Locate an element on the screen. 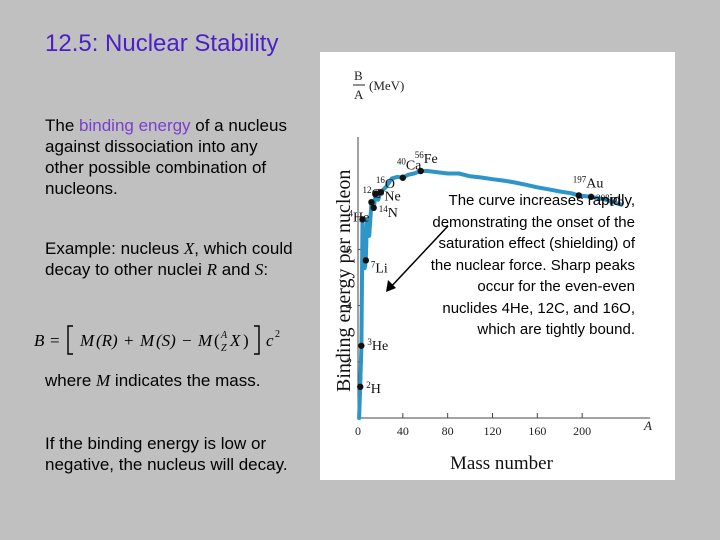 The width and height of the screenshot is (720, 540). example-text-3: and is located at coordinates (236, 269).